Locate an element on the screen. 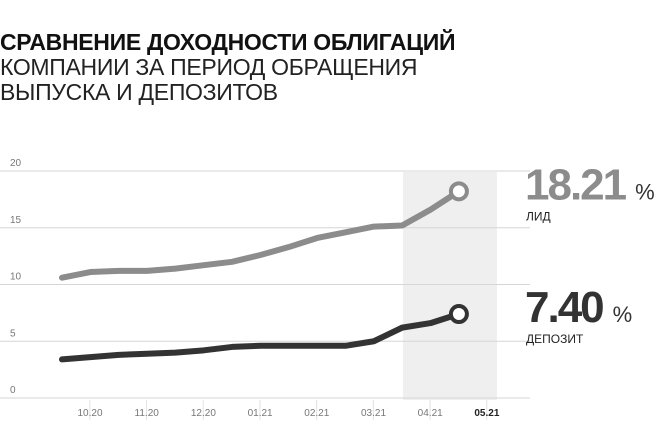 The image size is (660, 445). x-tick-label: 11.20 is located at coordinates (147, 413).